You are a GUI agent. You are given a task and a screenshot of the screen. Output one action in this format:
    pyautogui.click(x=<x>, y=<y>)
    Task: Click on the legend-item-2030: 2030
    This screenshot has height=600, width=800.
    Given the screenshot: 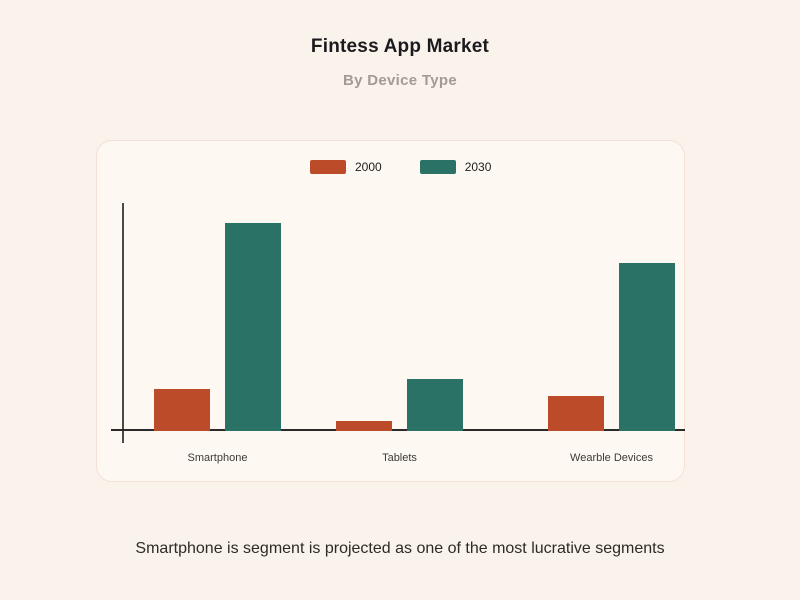 What is the action you would take?
    pyautogui.click(x=455, y=167)
    